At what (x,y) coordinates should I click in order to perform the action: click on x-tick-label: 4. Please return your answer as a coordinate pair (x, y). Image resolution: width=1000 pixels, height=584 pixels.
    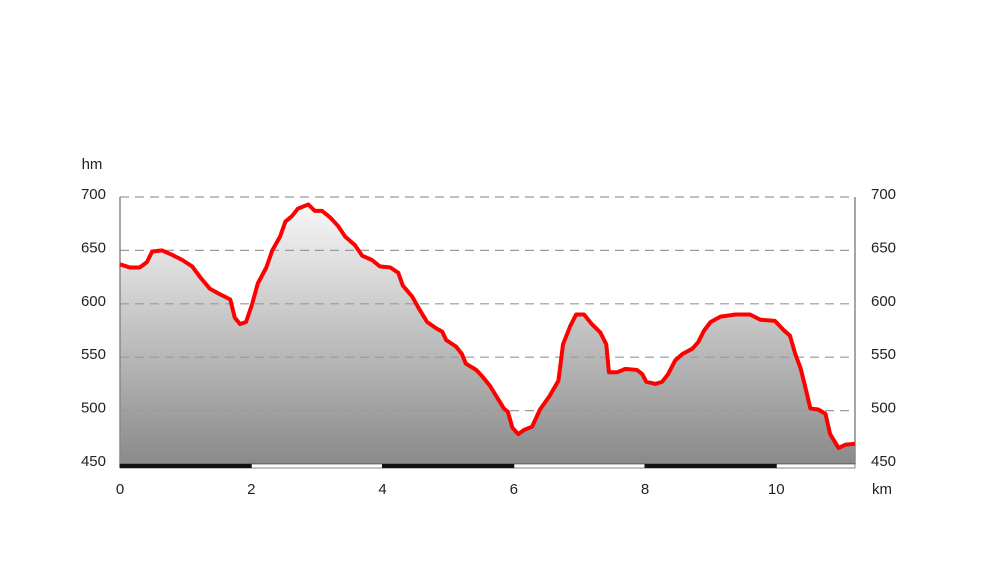
    Looking at the image, I should click on (382, 489).